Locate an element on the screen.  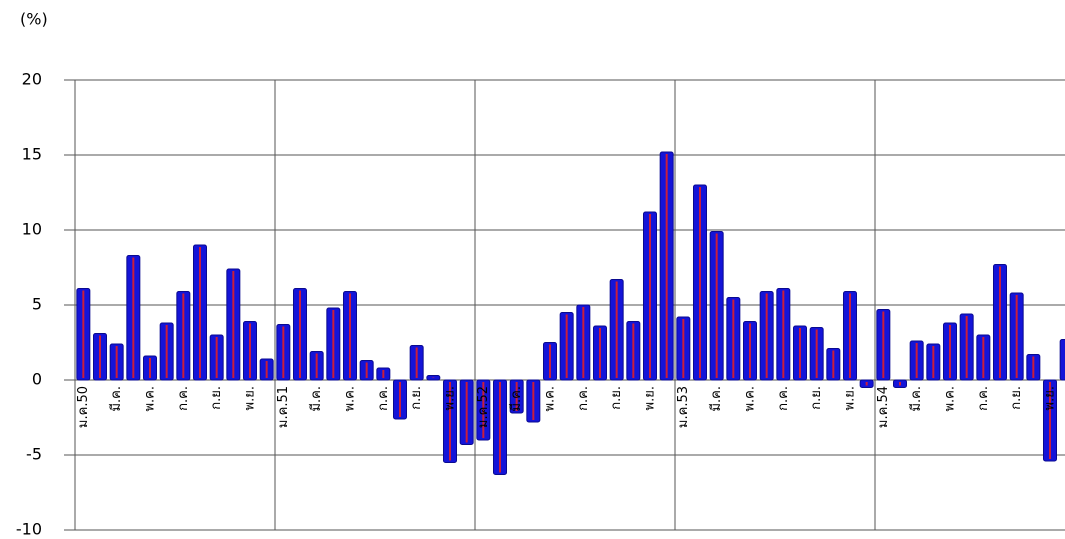
y-tick-label: -5 is located at coordinates (34, 454).